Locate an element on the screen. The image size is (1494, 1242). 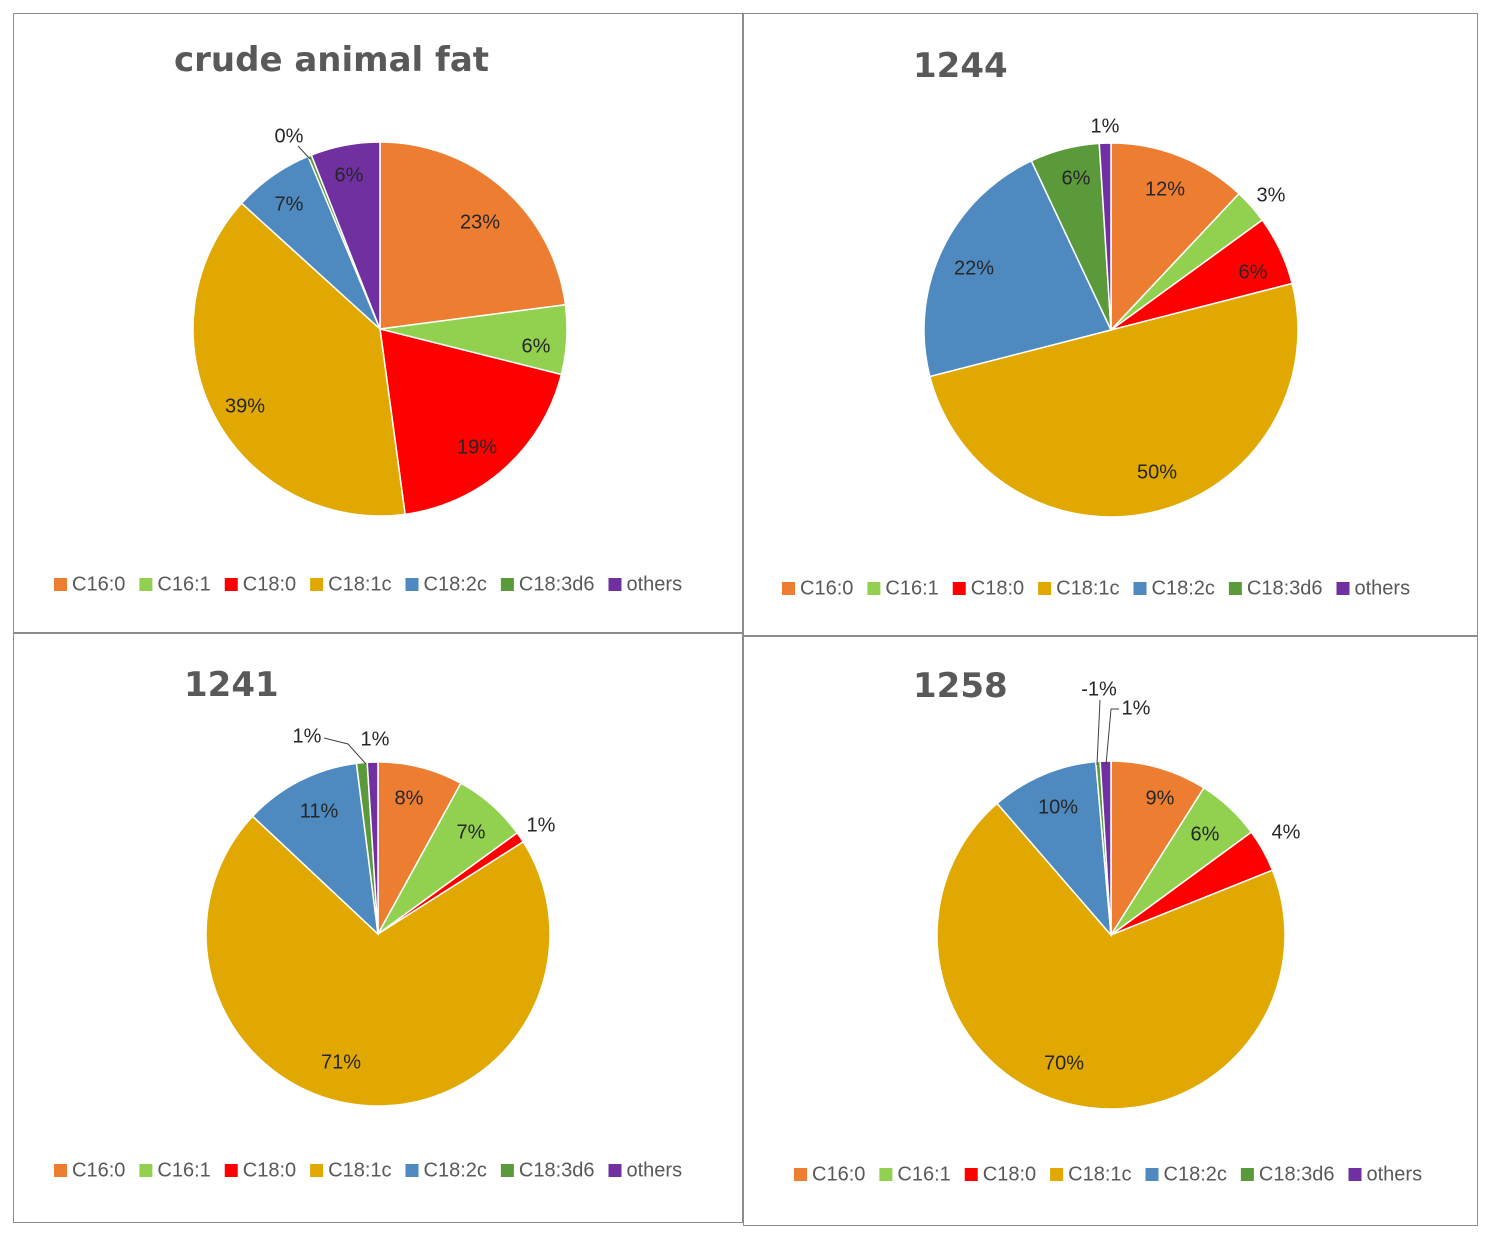
data-label-c18-3d6: 1% is located at coordinates (307, 736).